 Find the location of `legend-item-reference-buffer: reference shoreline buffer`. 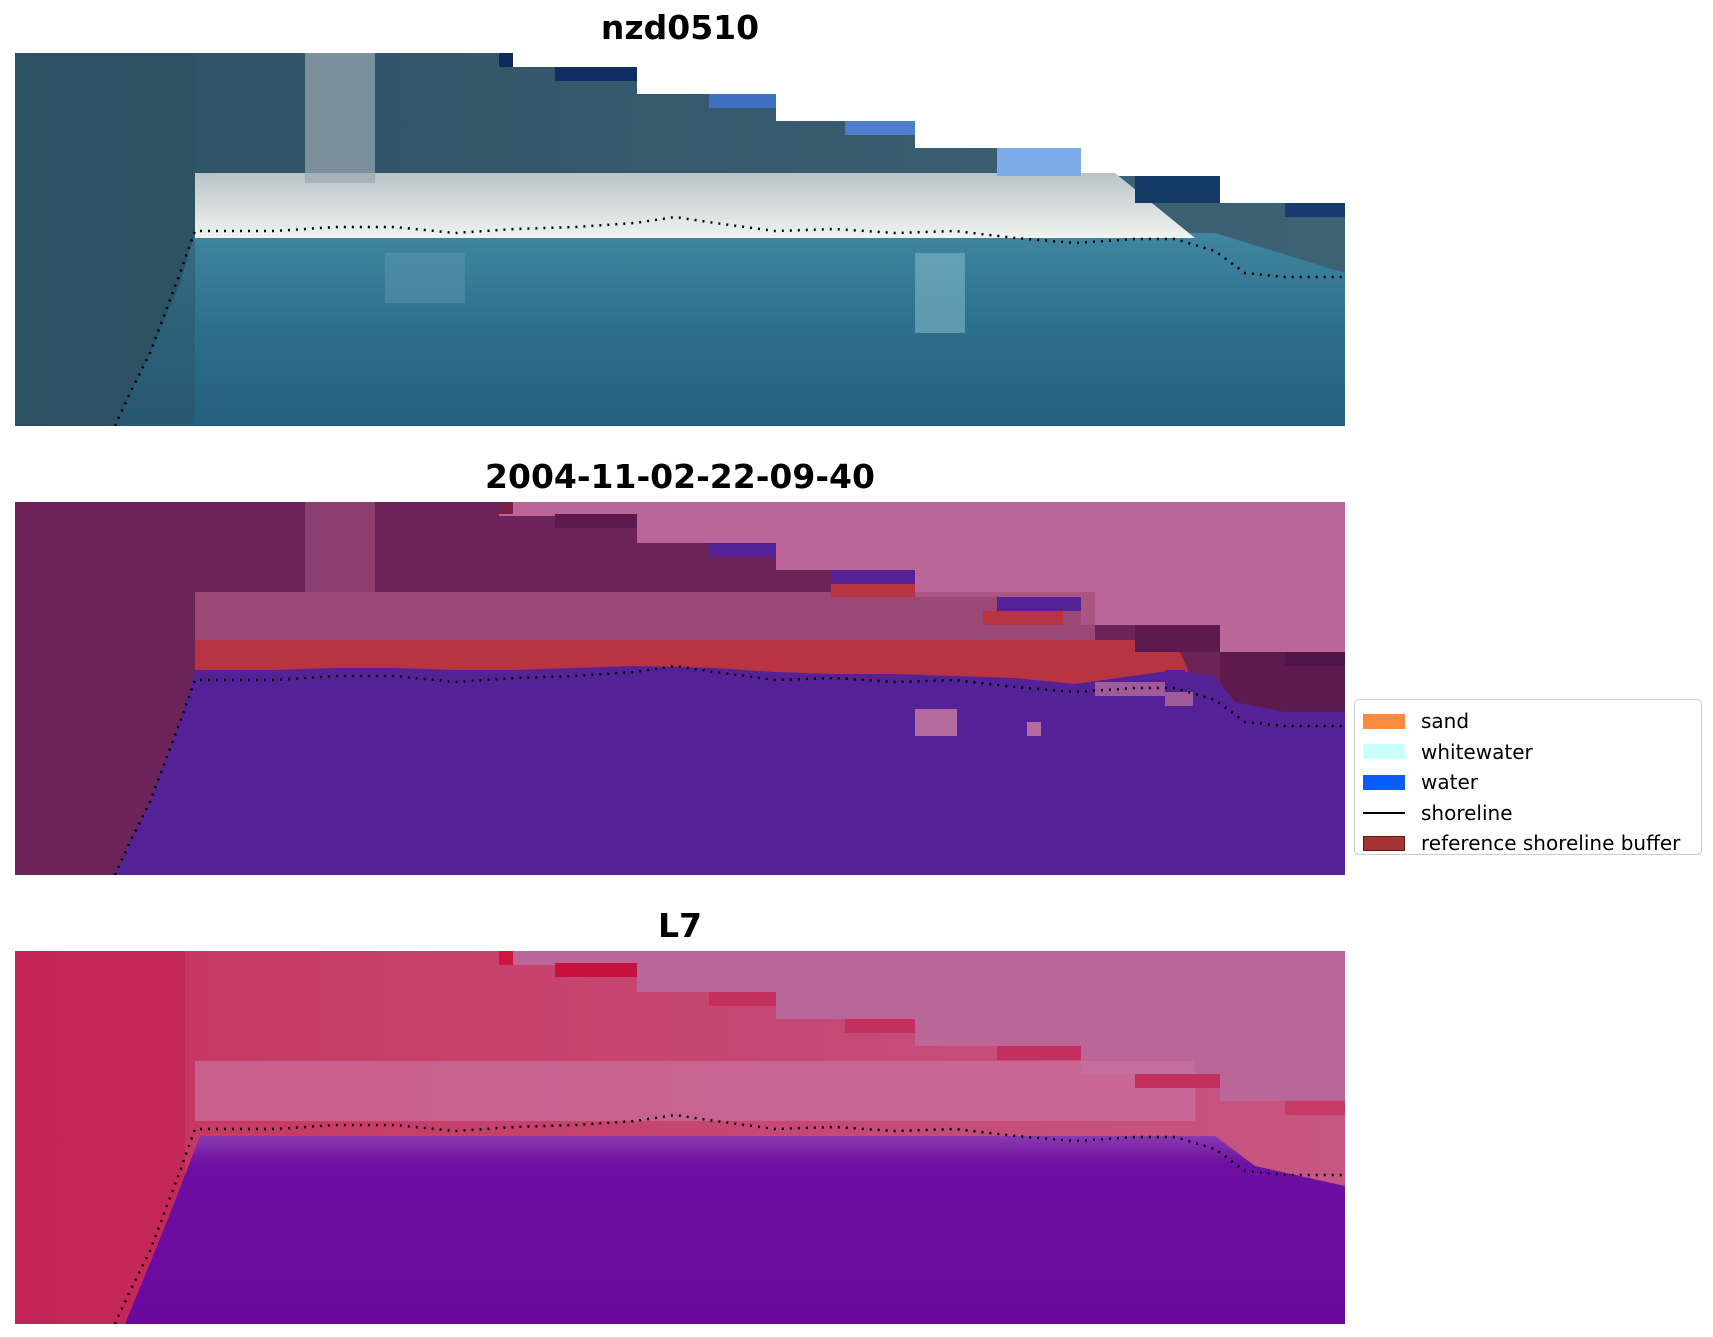

legend-item-reference-buffer: reference shoreline buffer is located at coordinates (1528, 843).